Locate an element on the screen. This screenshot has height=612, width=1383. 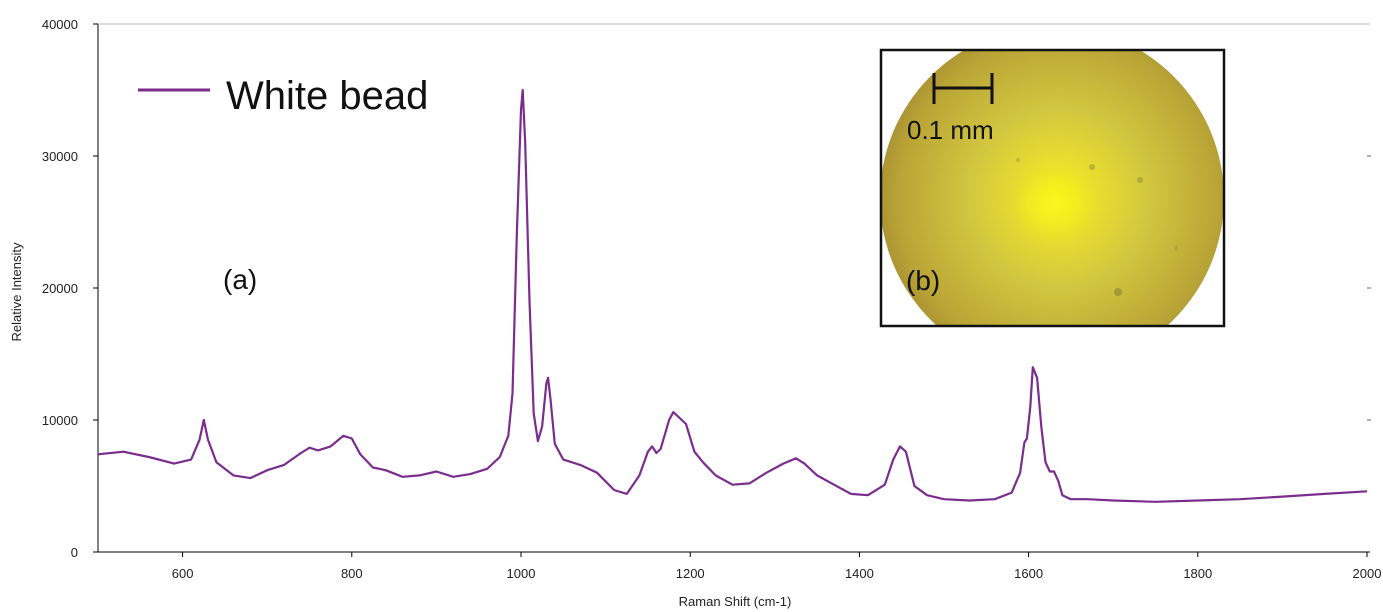
y-tick-label: 20000 is located at coordinates (60, 288).